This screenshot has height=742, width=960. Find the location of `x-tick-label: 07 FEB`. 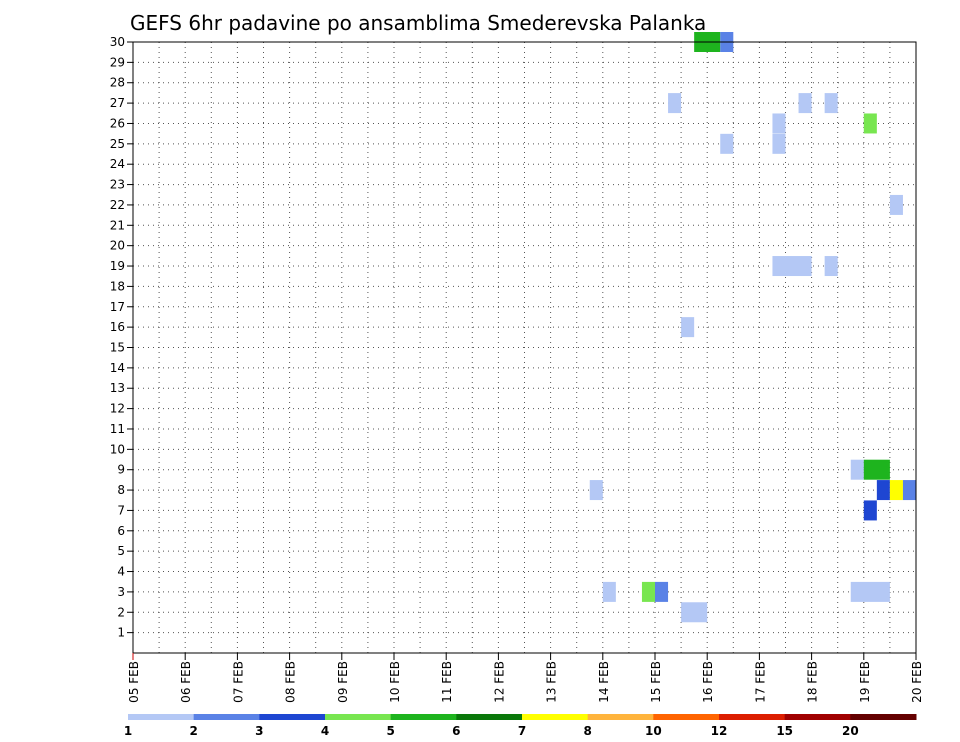

x-tick-label: 07 FEB is located at coordinates (238, 682).